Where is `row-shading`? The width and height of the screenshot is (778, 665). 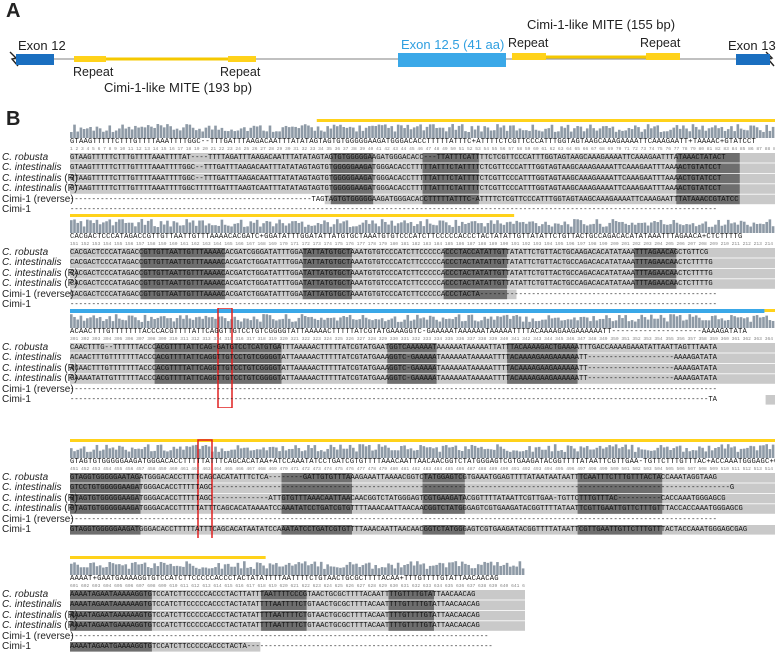 row-shading is located at coordinates (422, 263).